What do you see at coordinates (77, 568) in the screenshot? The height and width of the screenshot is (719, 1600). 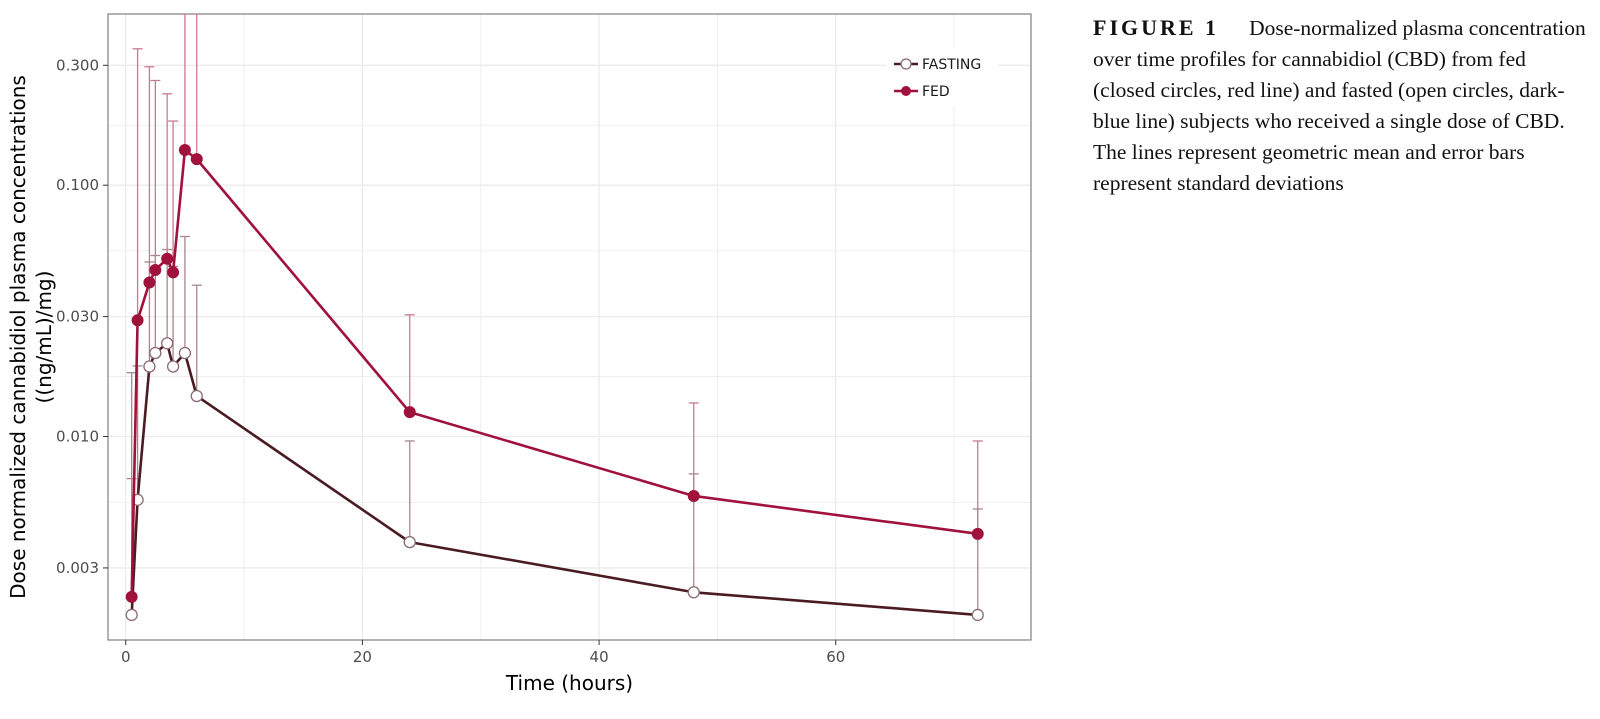 I see `y-tick-label: 0.003` at bounding box center [77, 568].